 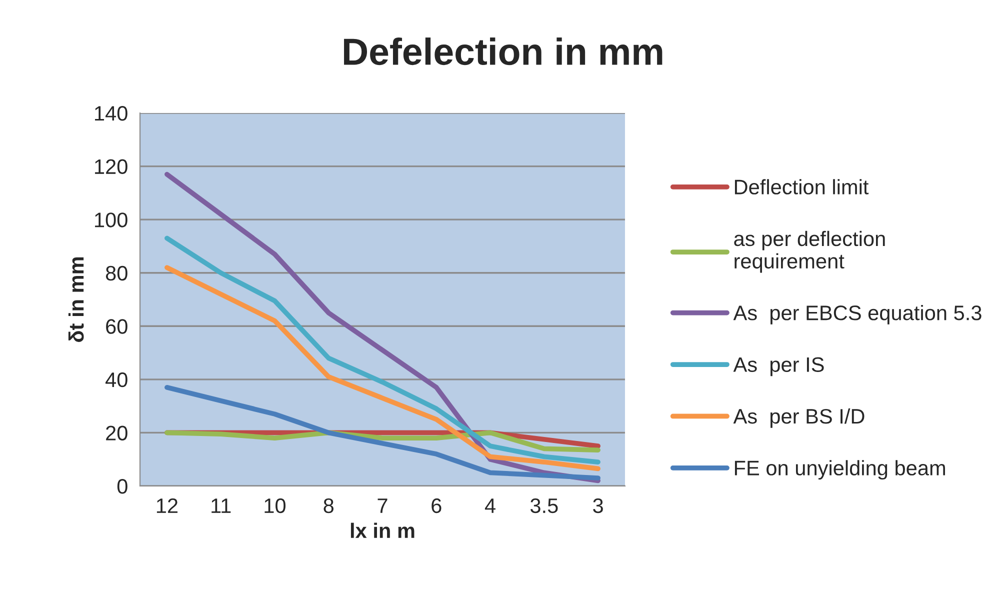 What do you see at coordinates (76, 299) in the screenshot?
I see `y-axis-title: δt in mm` at bounding box center [76, 299].